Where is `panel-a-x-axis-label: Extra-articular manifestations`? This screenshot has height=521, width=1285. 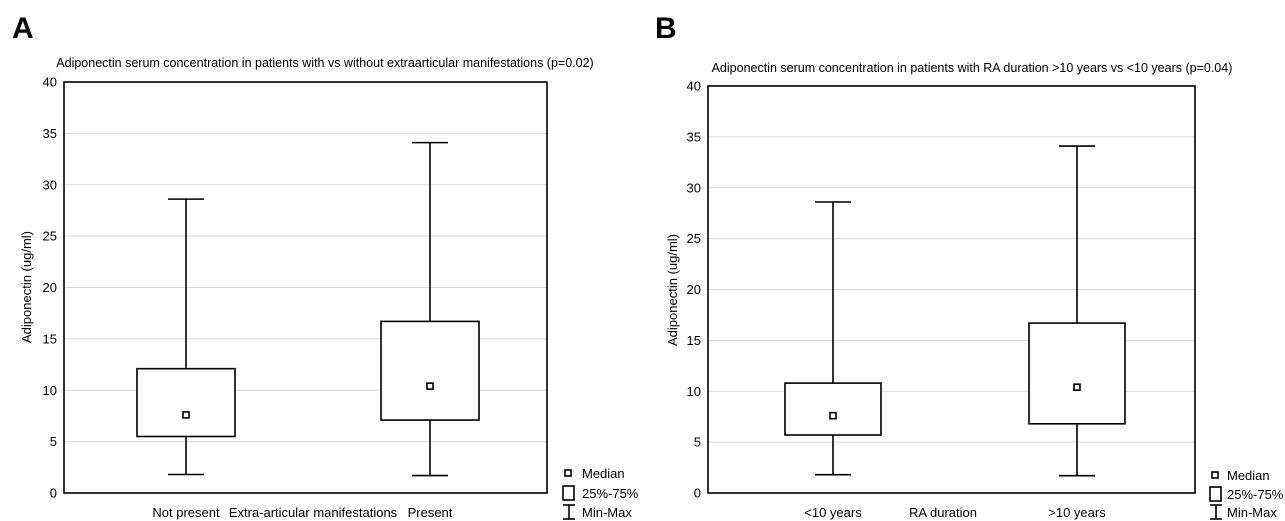 panel-a-x-axis-label: Extra-articular manifestations is located at coordinates (313, 512).